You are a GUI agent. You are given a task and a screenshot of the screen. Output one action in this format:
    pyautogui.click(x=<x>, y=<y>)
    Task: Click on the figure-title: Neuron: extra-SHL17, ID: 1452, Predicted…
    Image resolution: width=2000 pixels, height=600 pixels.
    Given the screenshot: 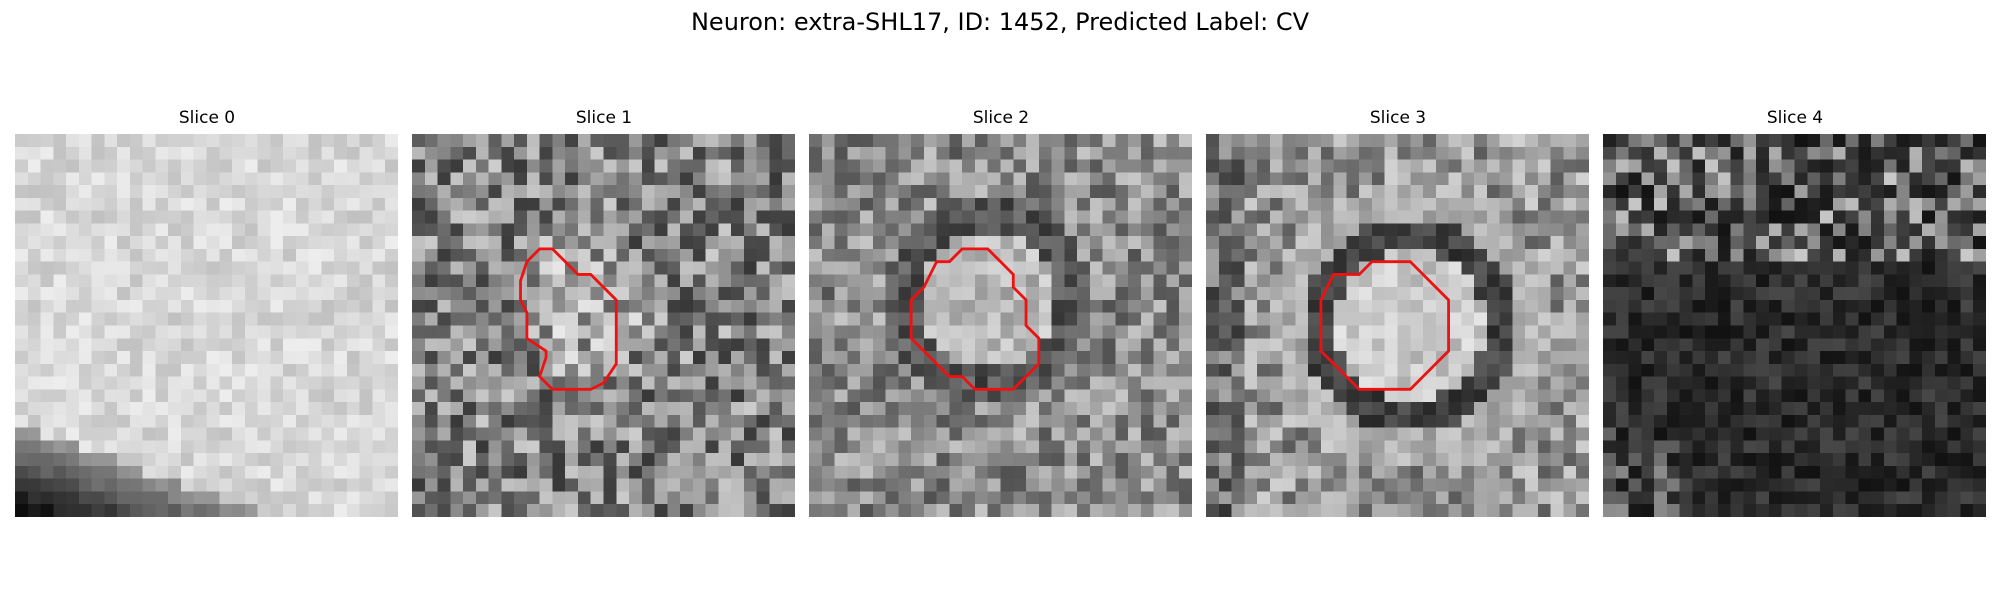 What is the action you would take?
    pyautogui.click(x=1000, y=22)
    